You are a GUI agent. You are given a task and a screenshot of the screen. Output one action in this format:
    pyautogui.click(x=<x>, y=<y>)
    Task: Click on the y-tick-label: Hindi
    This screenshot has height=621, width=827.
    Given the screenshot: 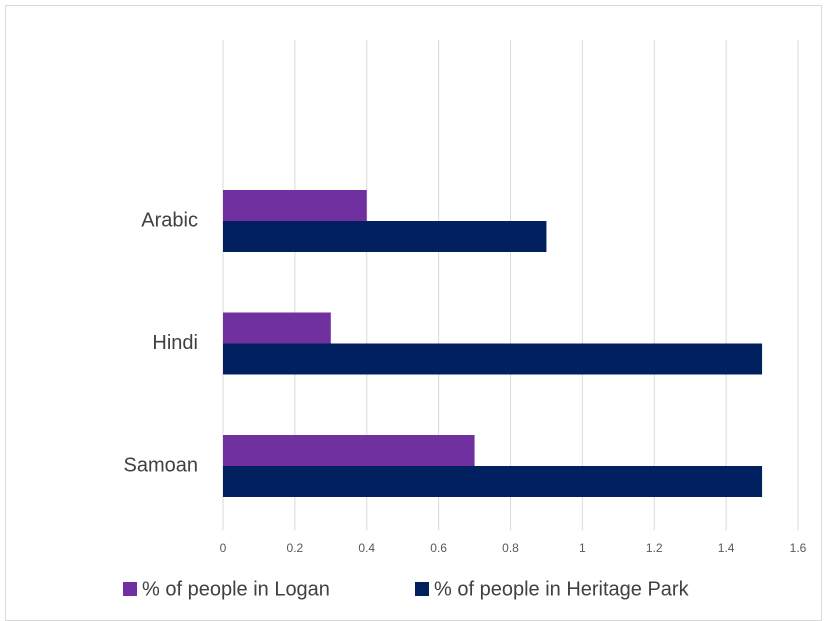 What is the action you would take?
    pyautogui.click(x=175, y=343)
    